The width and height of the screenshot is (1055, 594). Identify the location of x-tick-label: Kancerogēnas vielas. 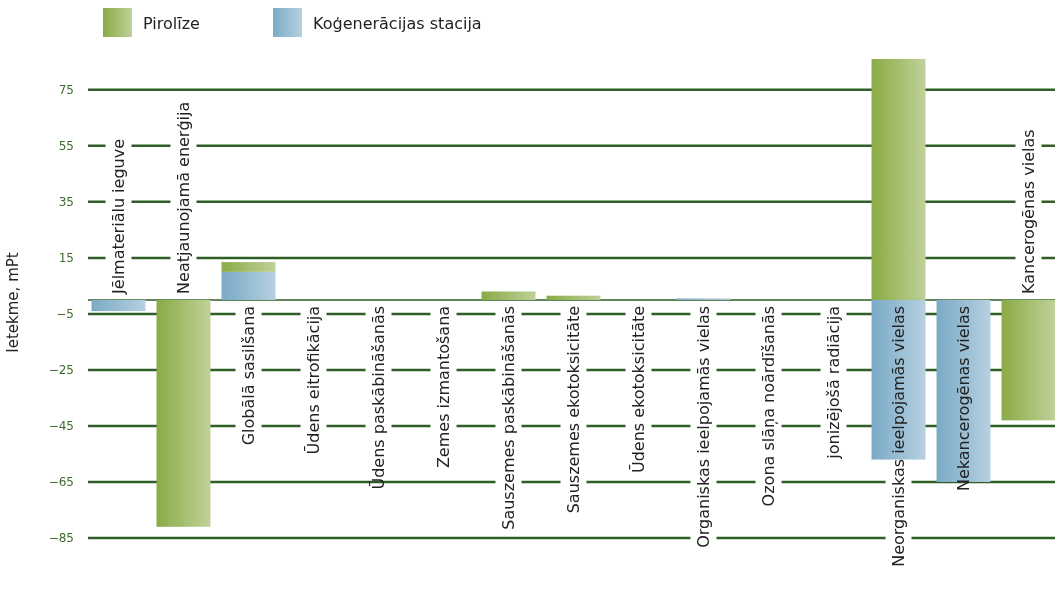
(1029, 211).